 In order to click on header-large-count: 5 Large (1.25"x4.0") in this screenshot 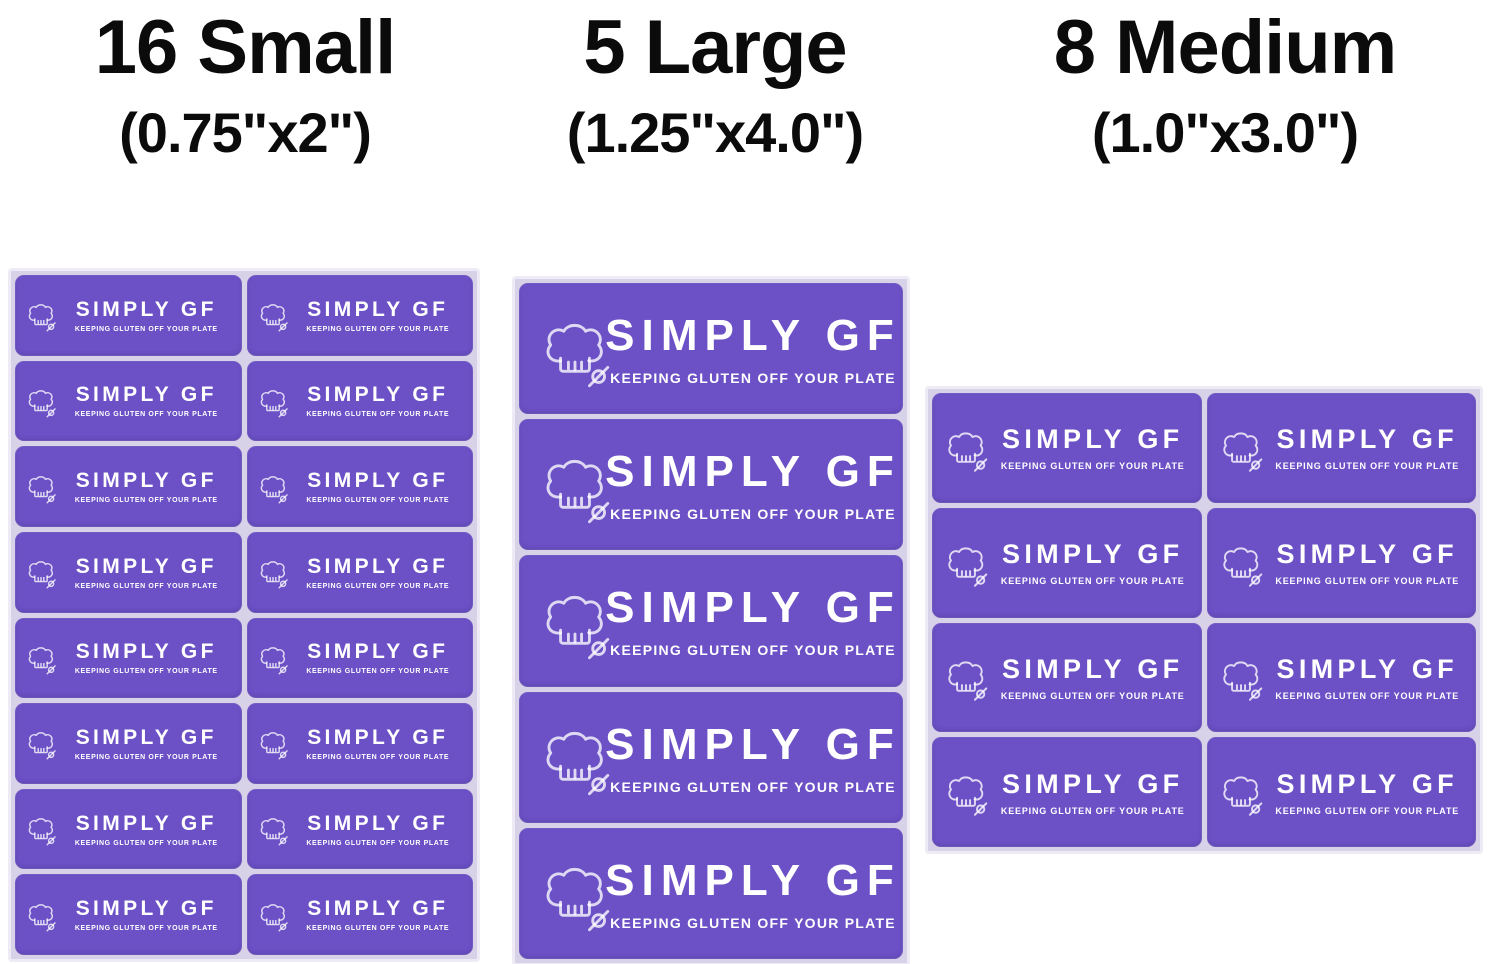, I will do `click(715, 87)`.